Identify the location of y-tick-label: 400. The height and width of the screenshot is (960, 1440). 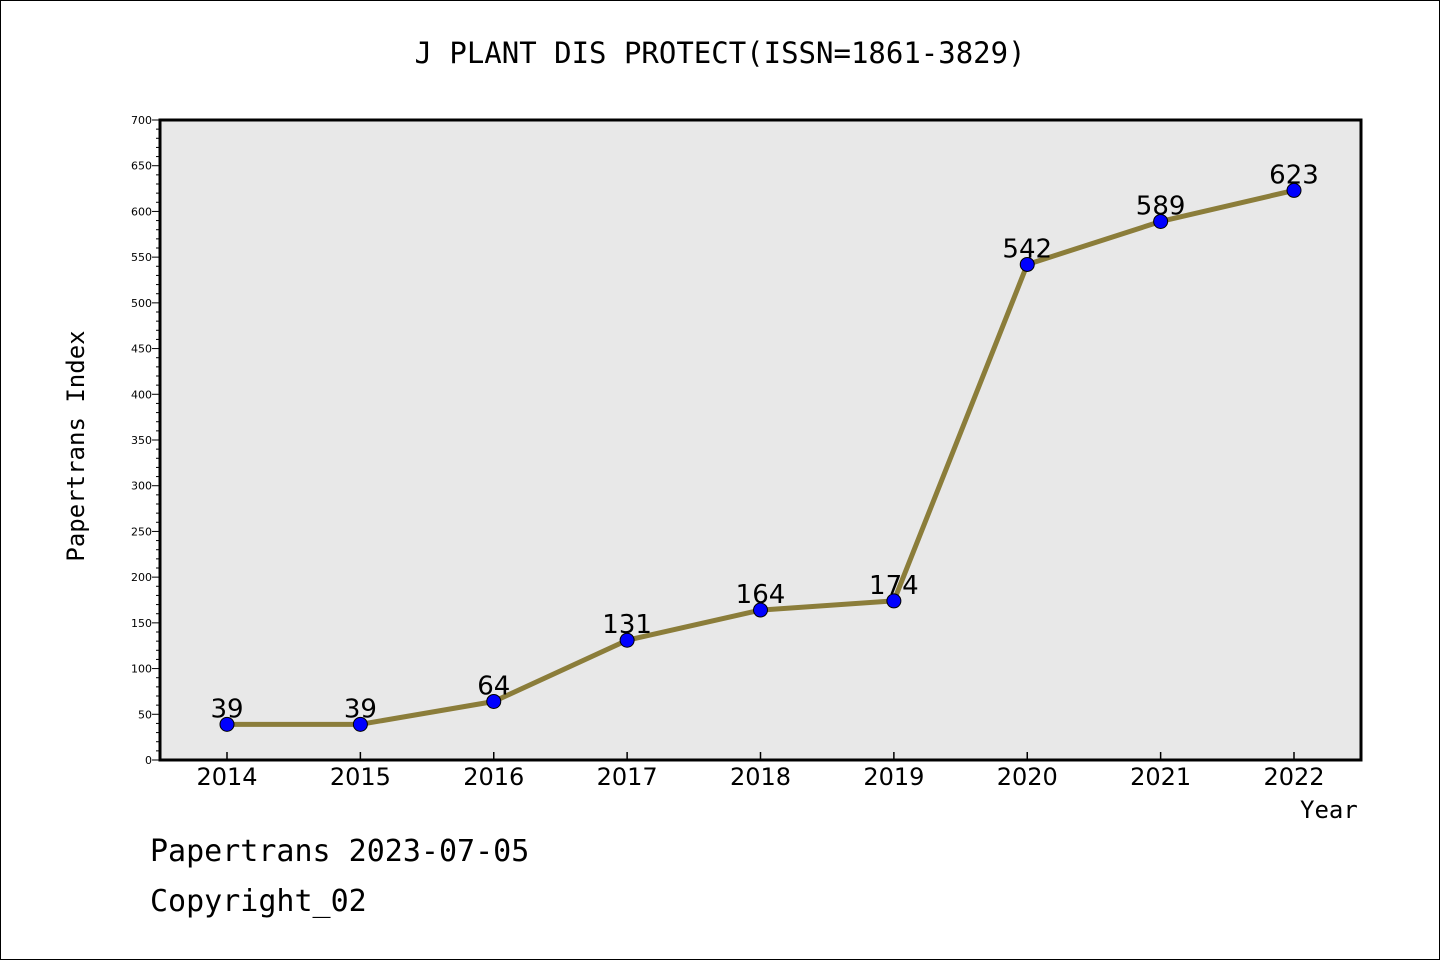
(141, 394).